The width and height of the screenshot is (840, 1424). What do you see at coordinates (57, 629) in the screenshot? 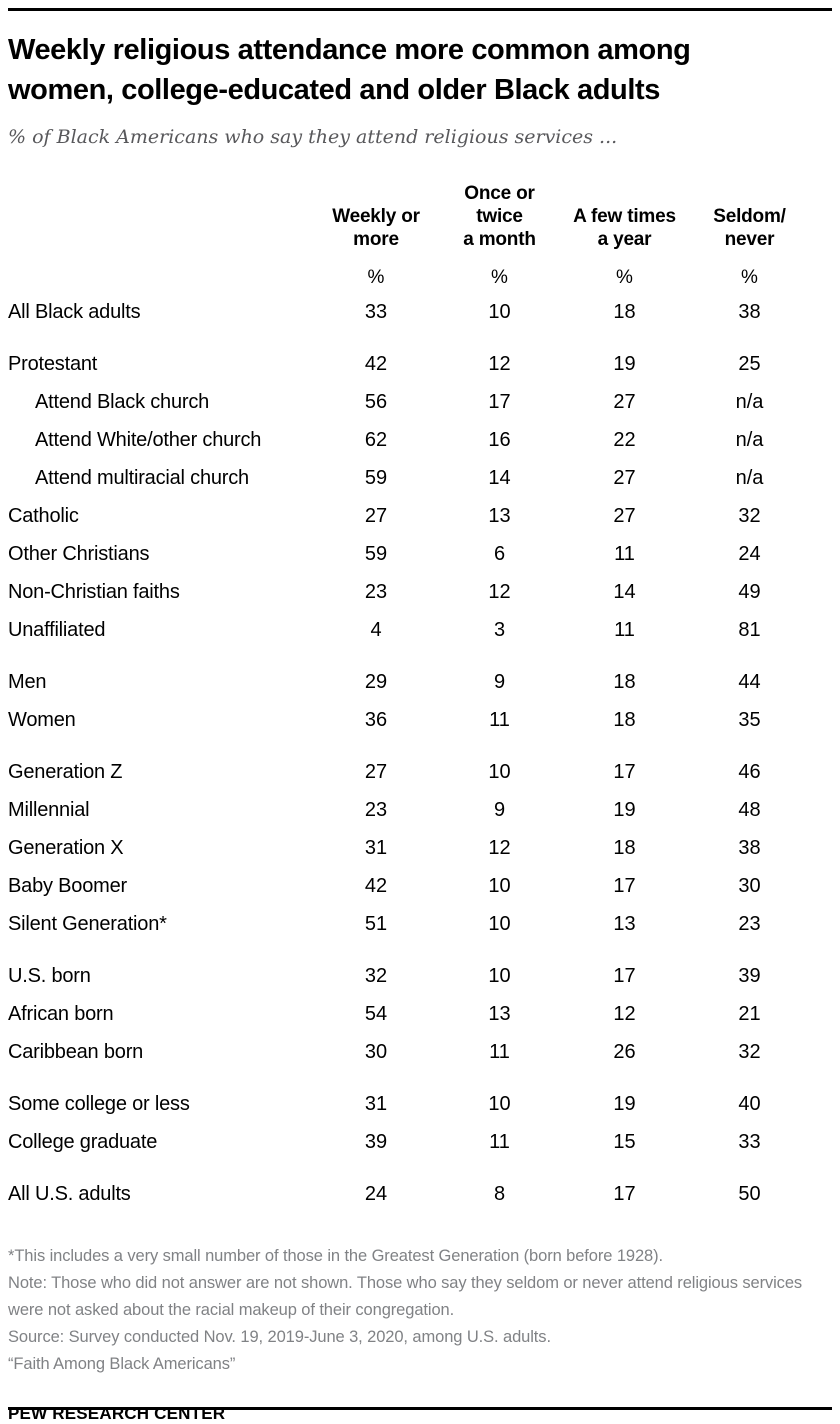
I see `row-label: Unaffiliated` at bounding box center [57, 629].